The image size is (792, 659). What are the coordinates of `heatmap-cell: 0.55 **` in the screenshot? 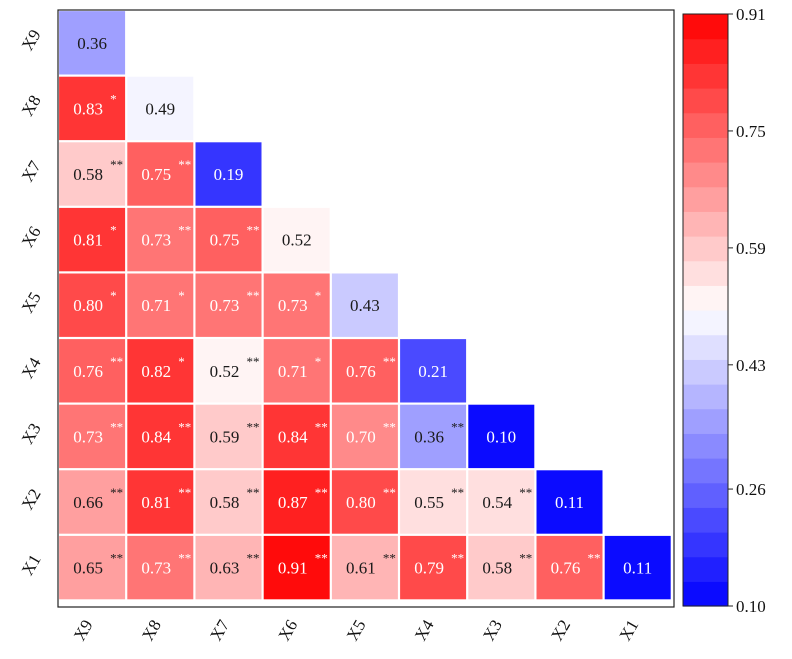 It's located at (433, 502).